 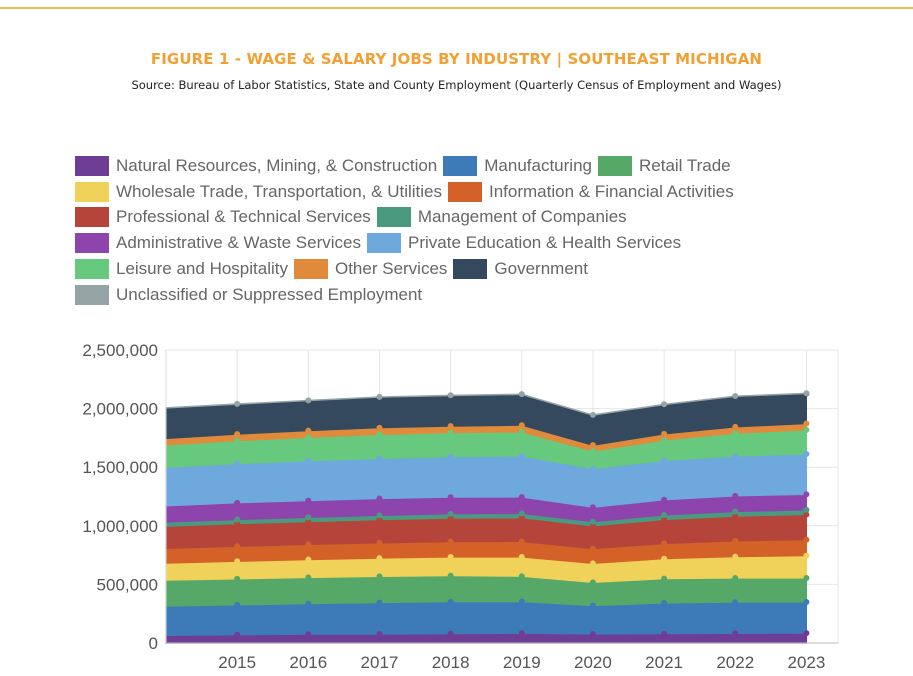 I want to click on legend-item-administrative-and-waste-services: Administrative & Waste Services, so click(x=218, y=243).